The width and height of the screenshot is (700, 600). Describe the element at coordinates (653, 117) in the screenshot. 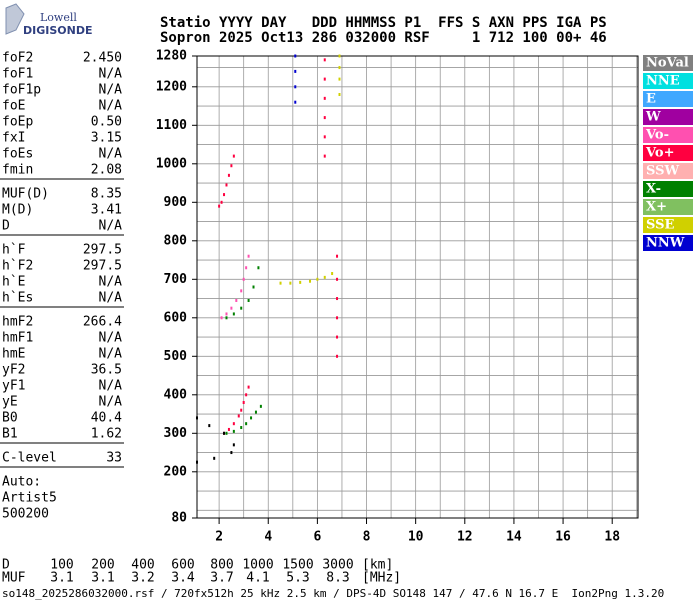

I see `legend-label: W` at that location.